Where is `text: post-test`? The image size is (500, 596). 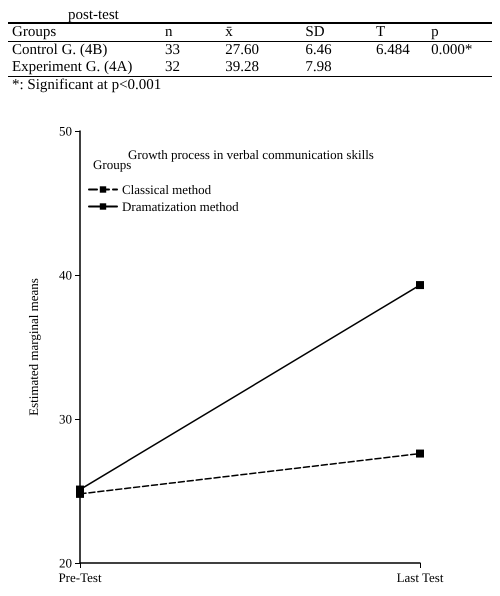 text: post-test is located at coordinates (93, 15).